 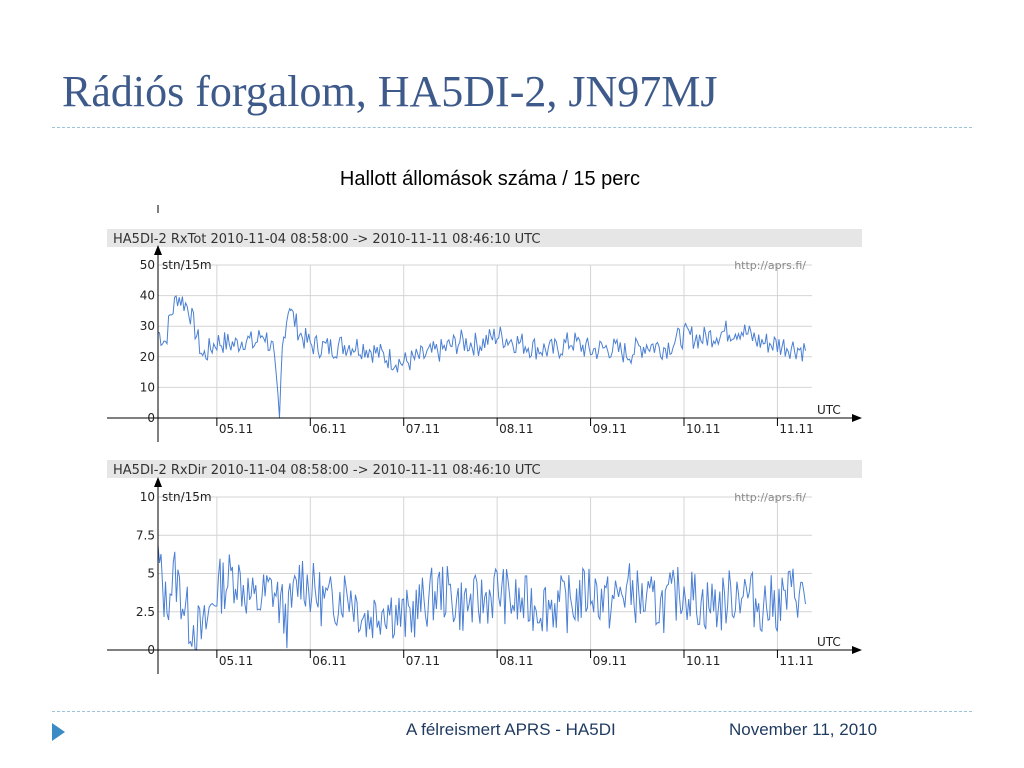 I want to click on y-tick-label: 50, so click(x=147, y=265).